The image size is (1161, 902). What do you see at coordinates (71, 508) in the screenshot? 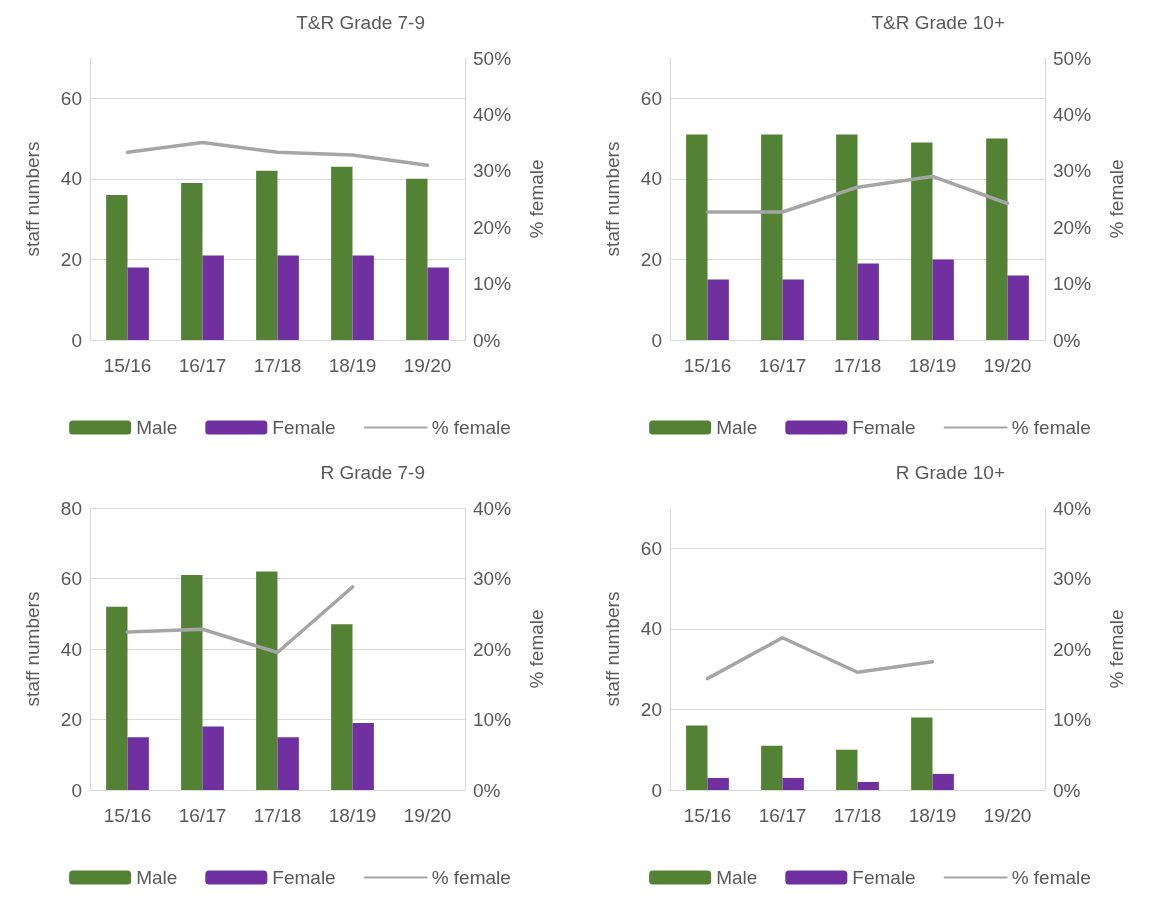
I see `y-tick-label: 80` at bounding box center [71, 508].